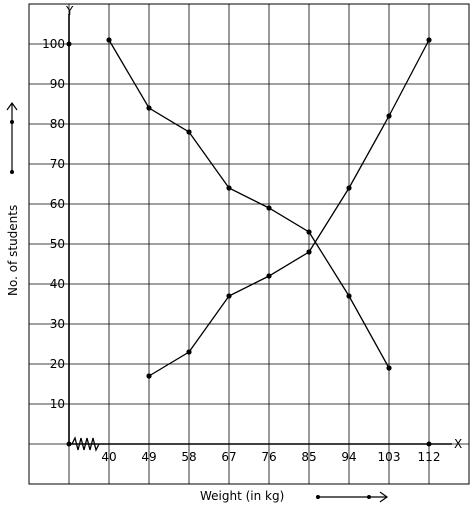 This screenshot has width=474, height=510. Describe the element at coordinates (228, 457) in the screenshot. I see `x-tick-label: 67` at that location.